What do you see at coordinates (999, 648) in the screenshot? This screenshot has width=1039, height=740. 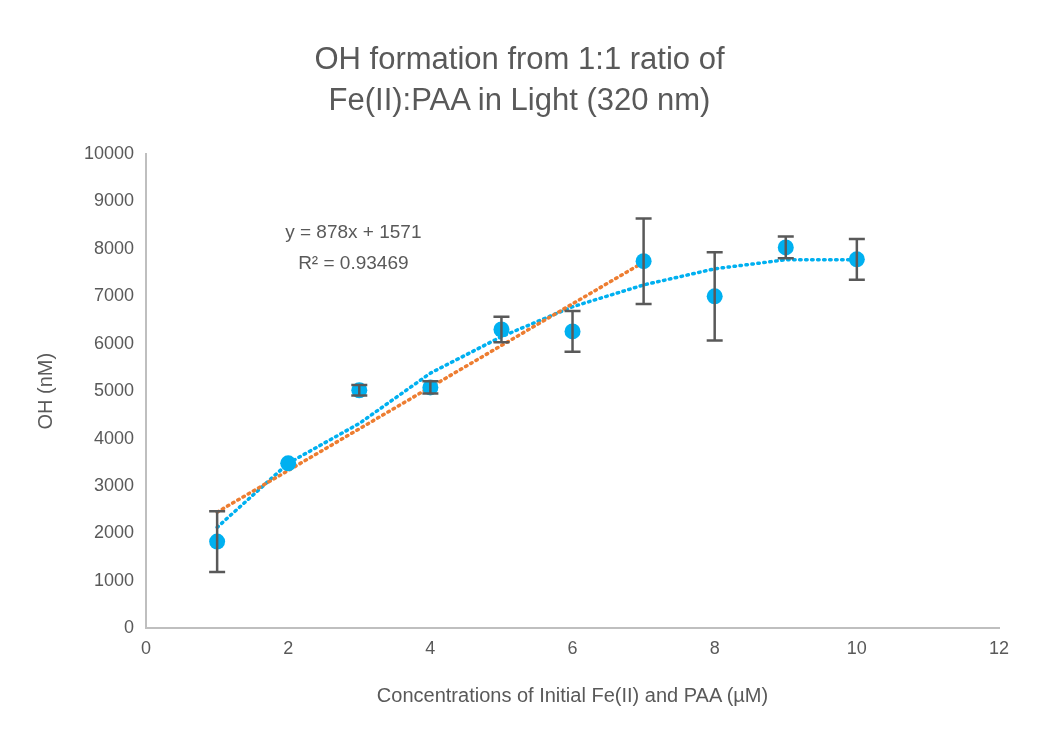 I see `x-tick-label: 12` at bounding box center [999, 648].